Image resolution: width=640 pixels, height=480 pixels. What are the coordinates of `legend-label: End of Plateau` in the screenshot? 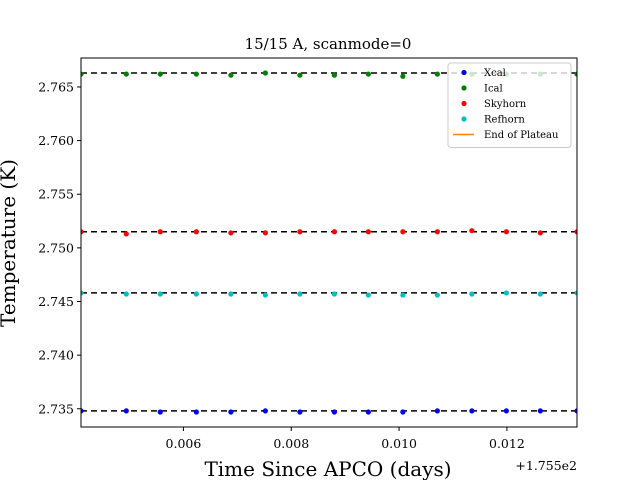 It's located at (521, 135).